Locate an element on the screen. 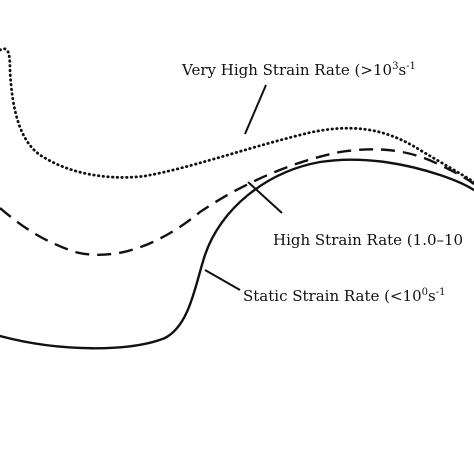 Image resolution: width=474 pixels, height=474 pixels. static-label-unit: s is located at coordinates (432, 296).